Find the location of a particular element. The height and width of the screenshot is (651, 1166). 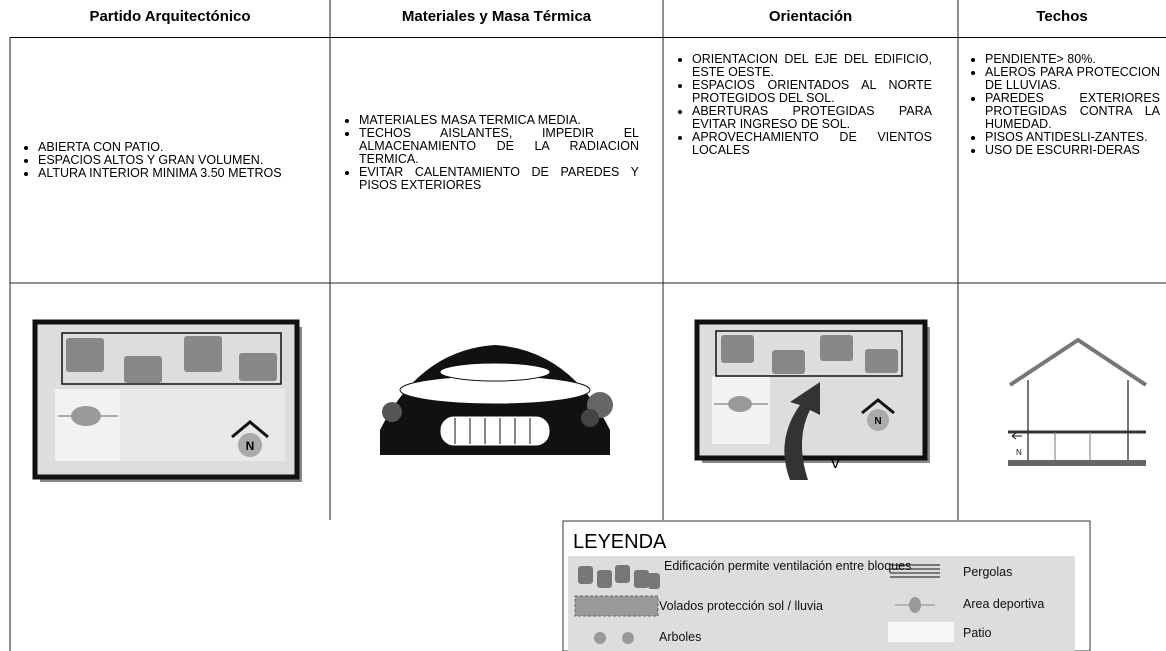

criterion: PISOS ANTIDESLI-ZANTES. is located at coordinates (1072, 137).